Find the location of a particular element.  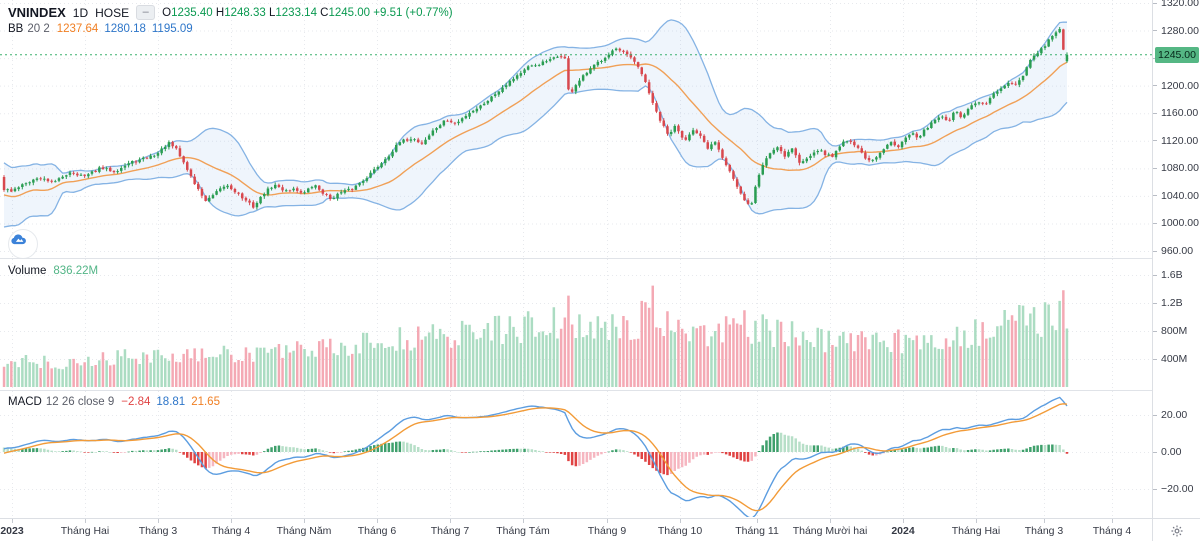

change-value: +9.51 (+0.77%) is located at coordinates (413, 12).